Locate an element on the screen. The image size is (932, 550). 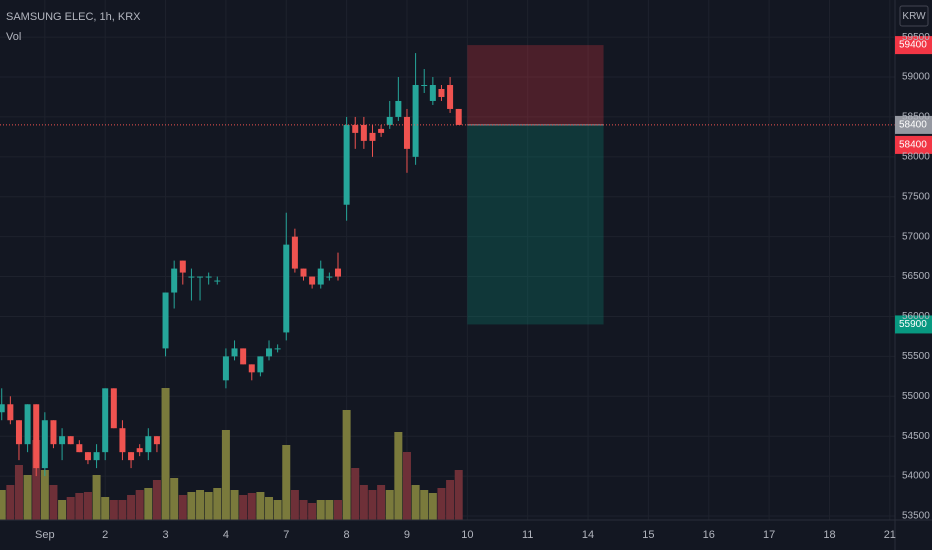
price-label: 58400 is located at coordinates (913, 145).